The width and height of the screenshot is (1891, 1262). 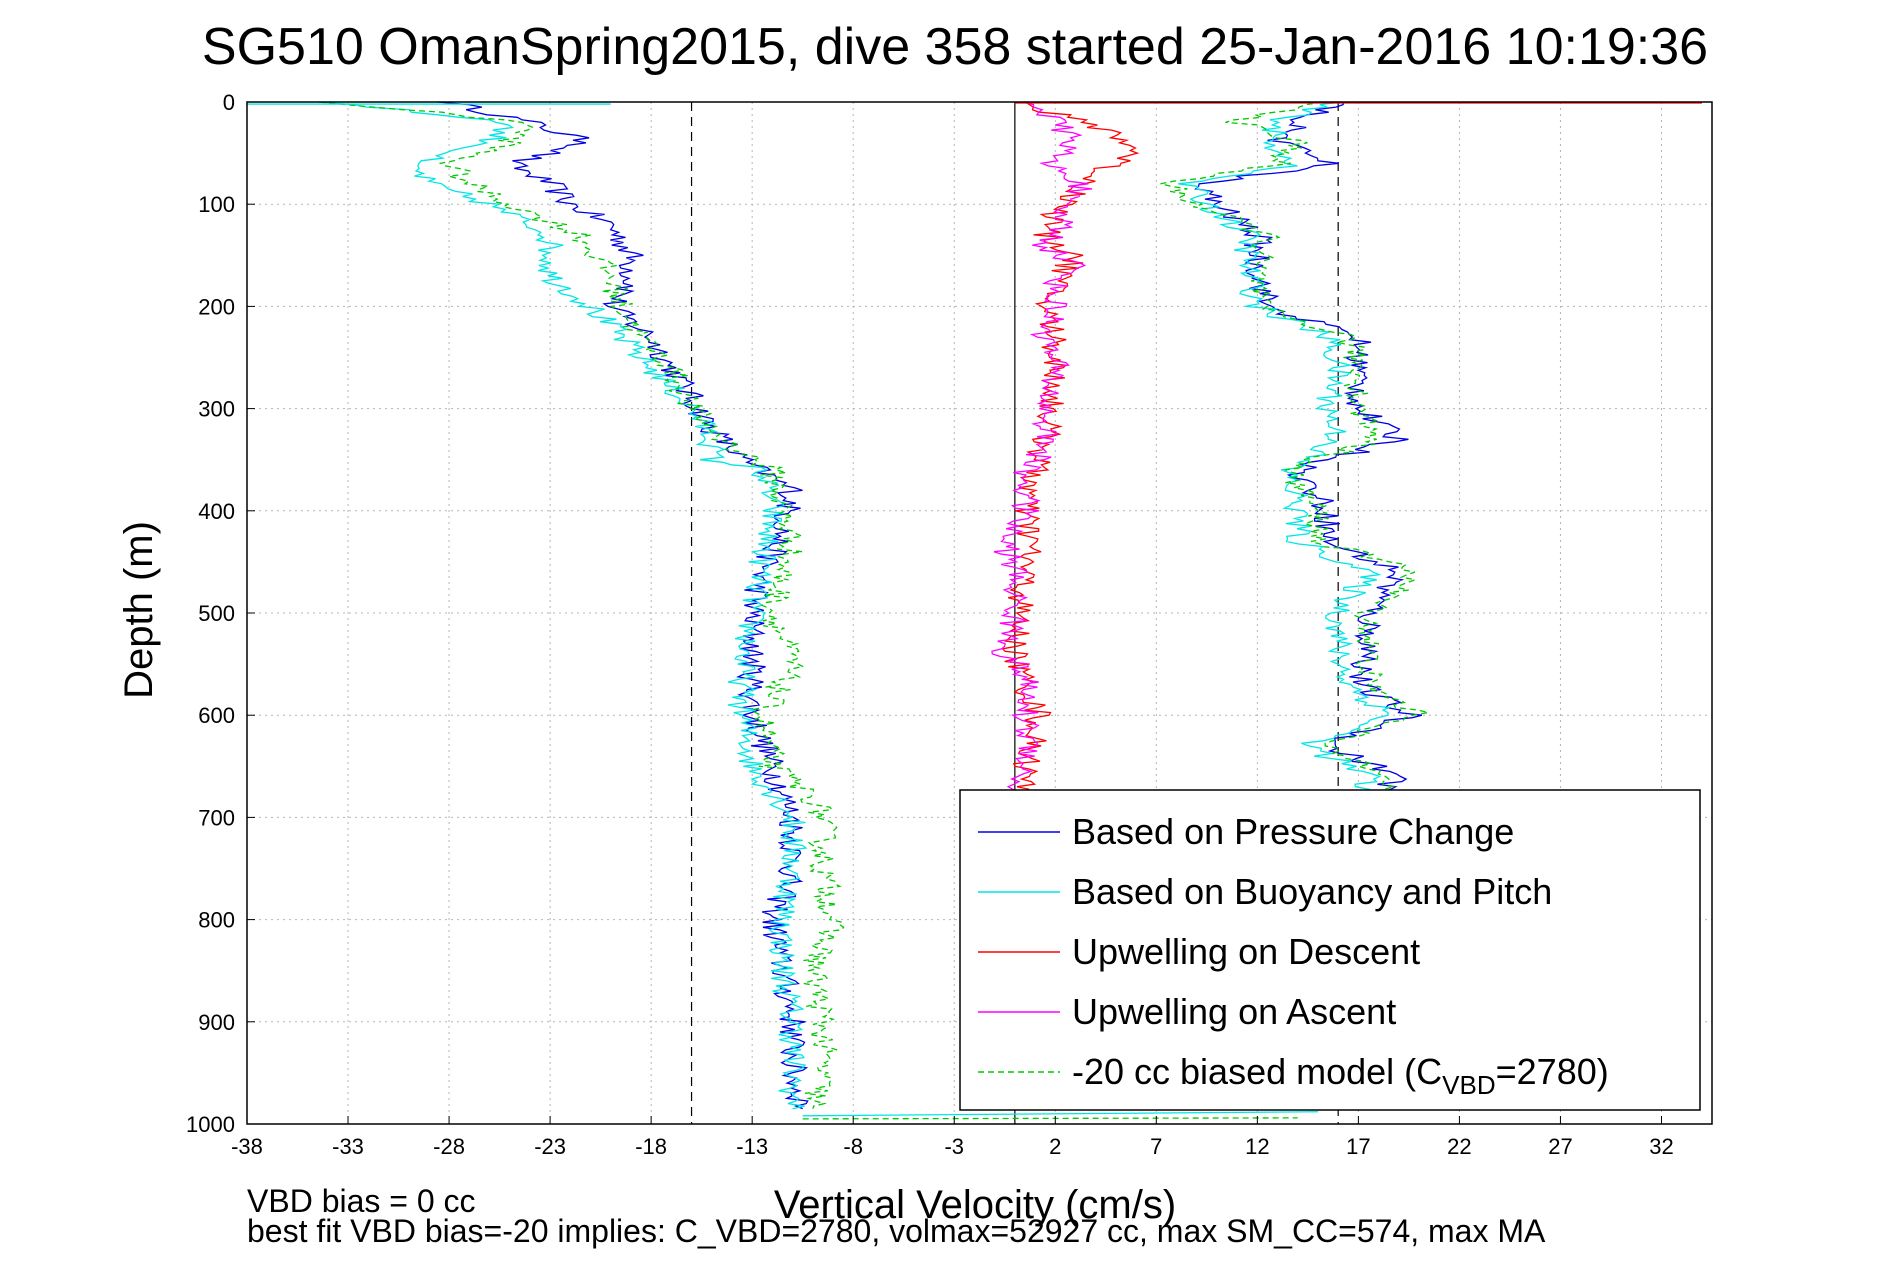 I want to click on y-axis-ticks: 0 100 200 300 400 500 600 700 800 900 1000, so click(x=220, y=613).